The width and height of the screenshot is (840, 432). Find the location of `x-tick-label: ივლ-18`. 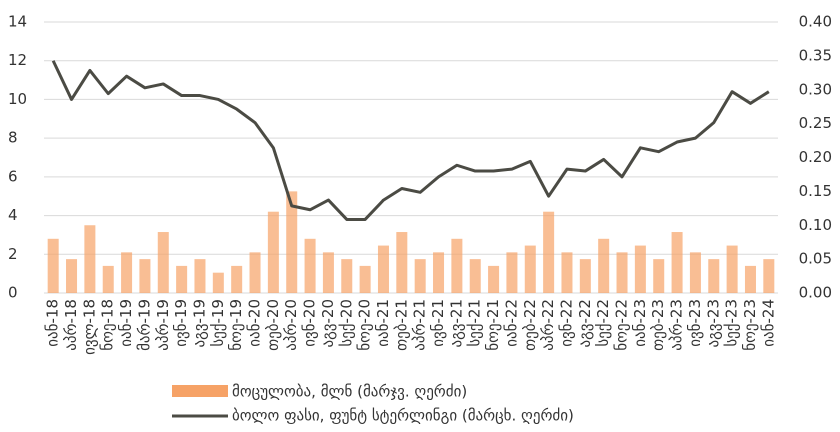

x-tick-label: ივლ-18 is located at coordinates (89, 327).